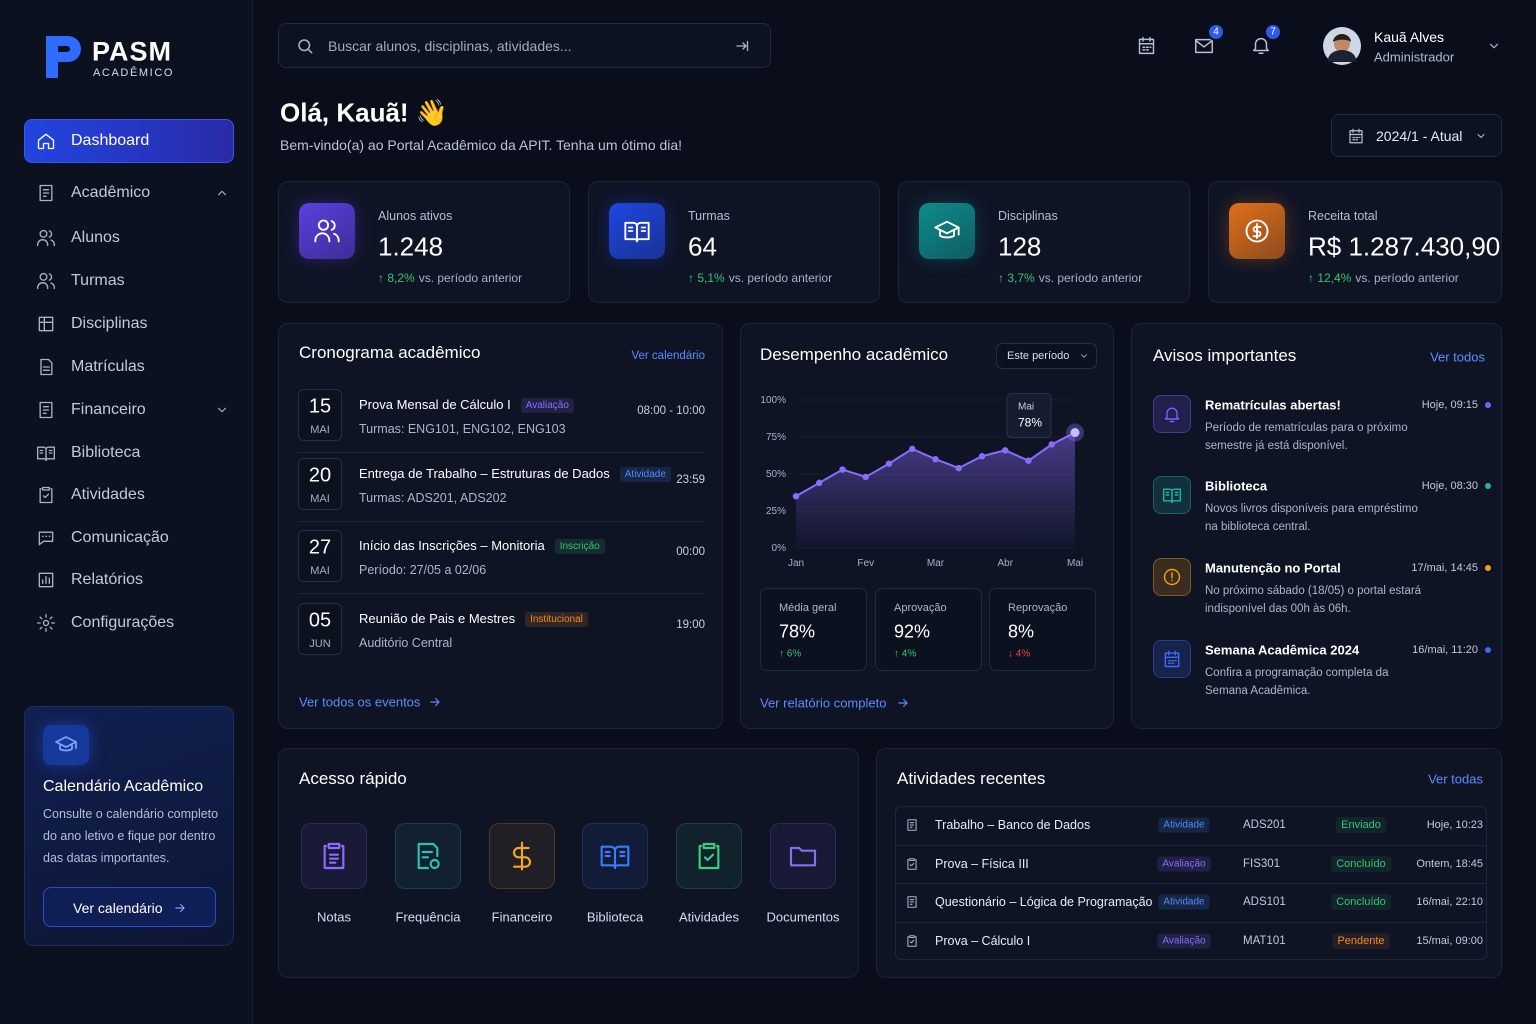 The image size is (1536, 1024). Describe the element at coordinates (1191, 883) in the screenshot. I see `recent-table` at that location.